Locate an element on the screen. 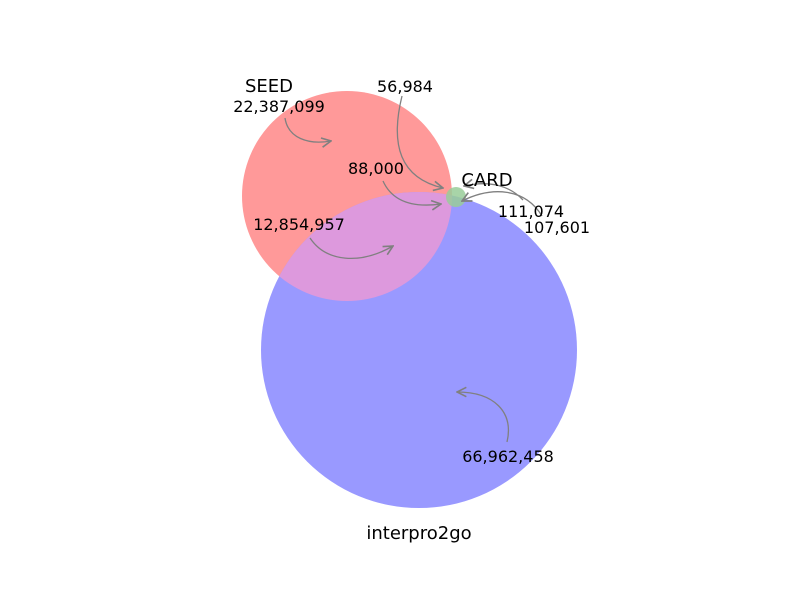  seed-card-count: 56,984 is located at coordinates (405, 86).